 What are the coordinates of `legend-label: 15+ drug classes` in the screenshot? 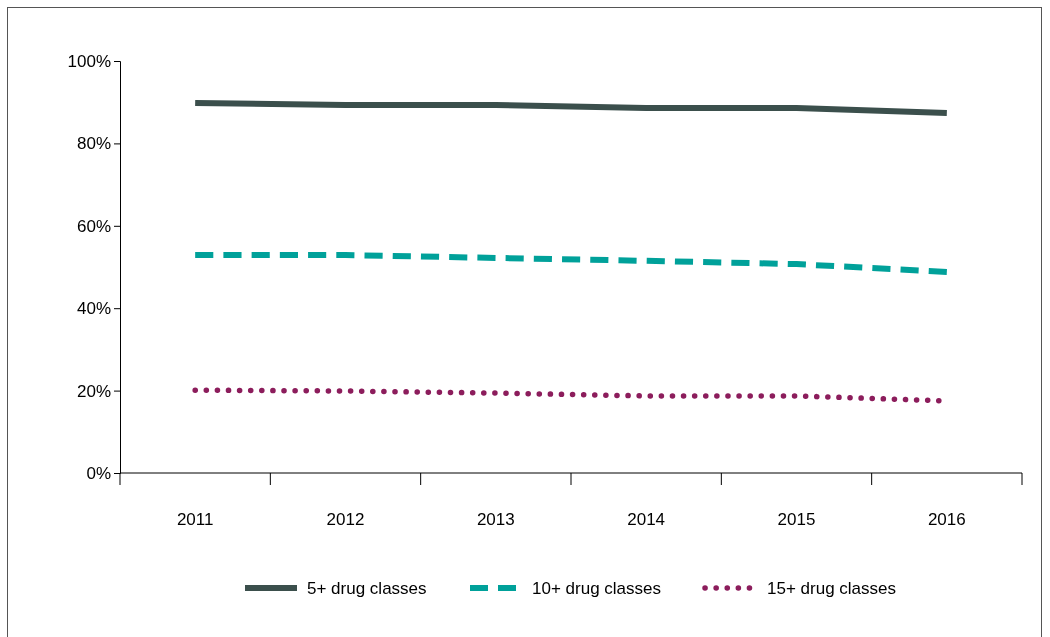 It's located at (831, 588).